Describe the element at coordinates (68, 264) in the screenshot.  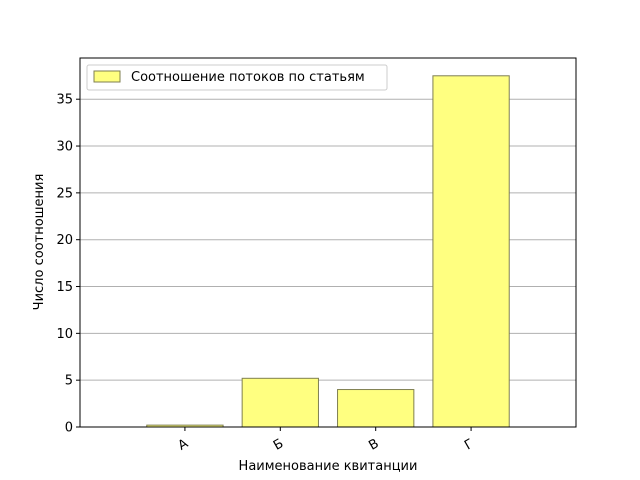
I see `y-axis-ticks: 0 5 10 15 20 25 30 35` at that location.